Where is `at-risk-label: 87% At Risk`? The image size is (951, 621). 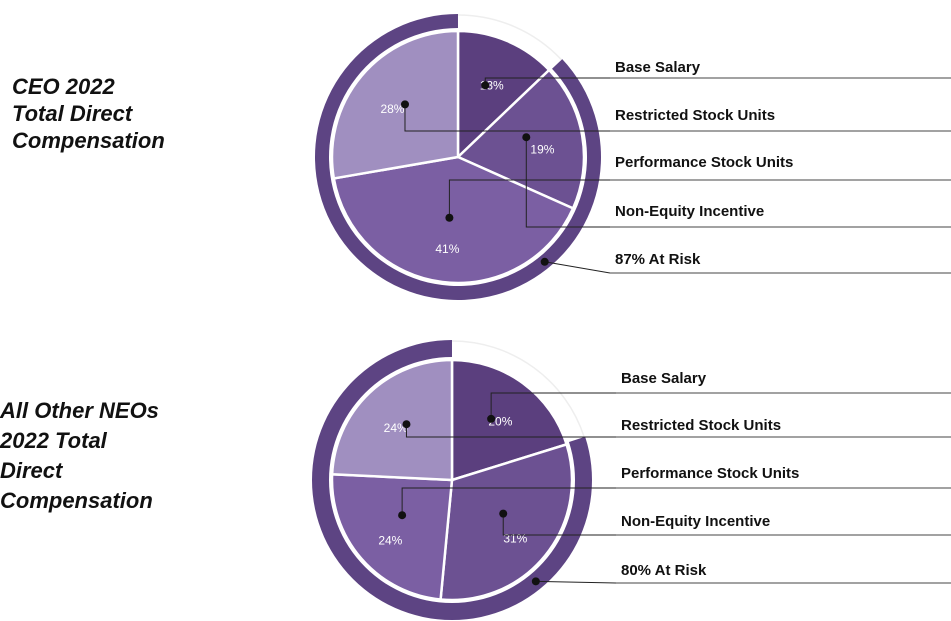 at-risk-label: 87% At Risk is located at coordinates (658, 259).